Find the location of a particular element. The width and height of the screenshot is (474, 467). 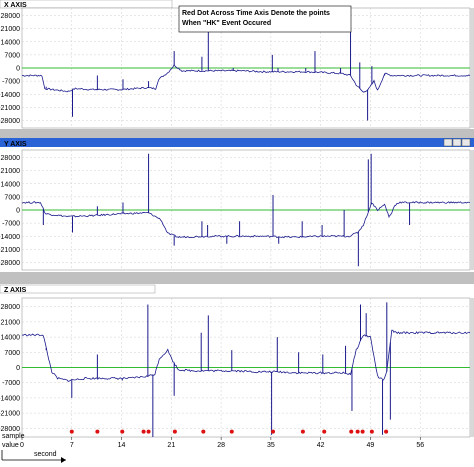

sample-label: sample is located at coordinates (13, 436).